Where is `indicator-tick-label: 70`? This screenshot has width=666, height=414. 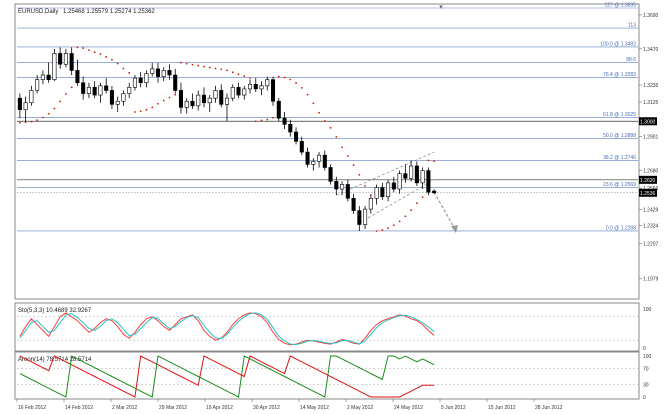 indicator-tick-label: 70 is located at coordinates (646, 369).